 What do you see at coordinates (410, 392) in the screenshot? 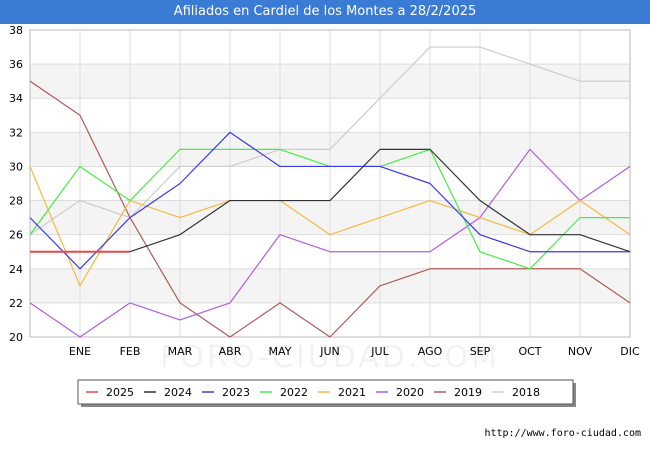
I see `legend-label-2020: 2020` at bounding box center [410, 392].